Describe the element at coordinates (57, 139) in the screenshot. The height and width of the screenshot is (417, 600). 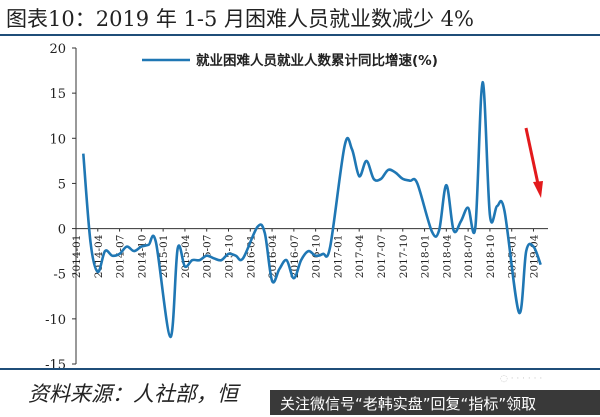
I see `y-tick-label: 10` at that location.